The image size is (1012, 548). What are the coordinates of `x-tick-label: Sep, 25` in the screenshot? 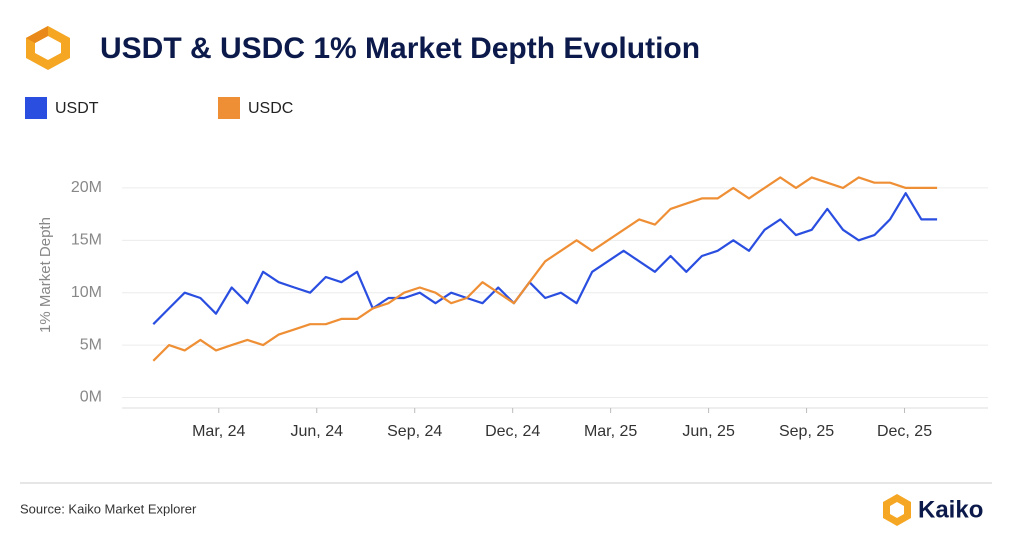 It's located at (806, 431).